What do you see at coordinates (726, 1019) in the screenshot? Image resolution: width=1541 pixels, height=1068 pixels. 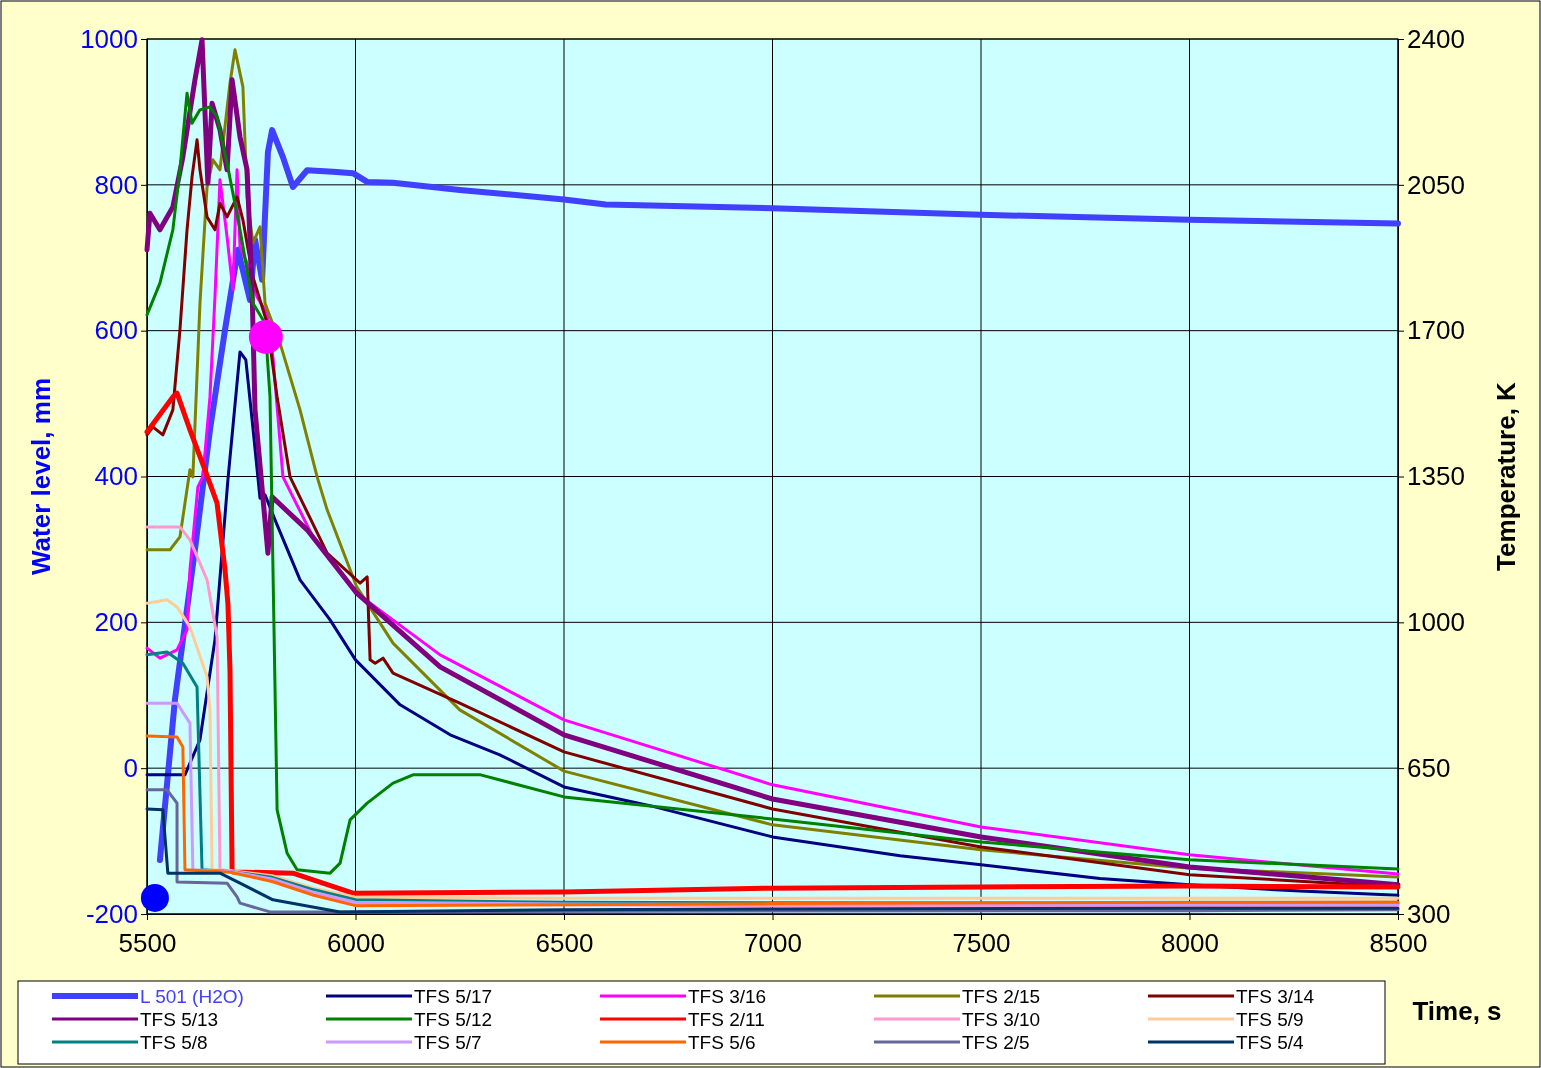 I see `legend-label: TFS 2/11` at bounding box center [726, 1019].